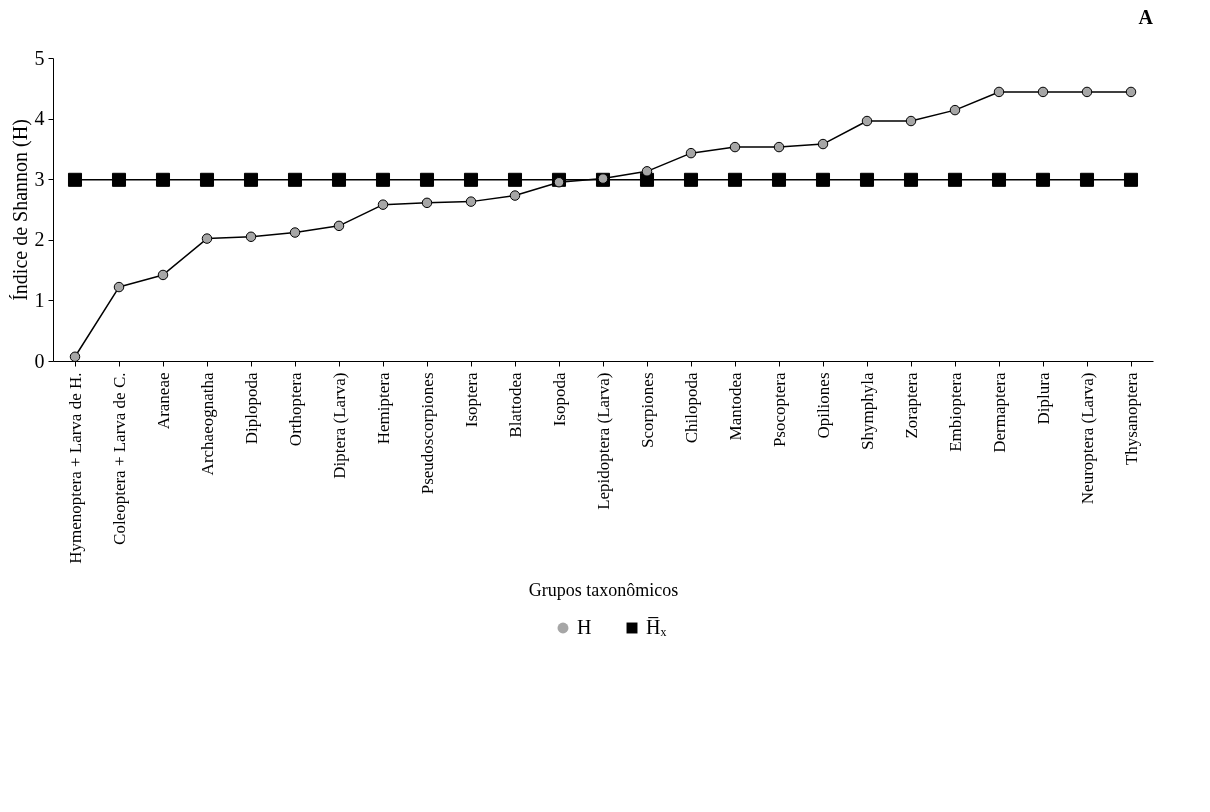 This screenshot has width=1210, height=812. Describe the element at coordinates (999, 412) in the screenshot. I see `x-tick-label: Dermaptera` at that location.